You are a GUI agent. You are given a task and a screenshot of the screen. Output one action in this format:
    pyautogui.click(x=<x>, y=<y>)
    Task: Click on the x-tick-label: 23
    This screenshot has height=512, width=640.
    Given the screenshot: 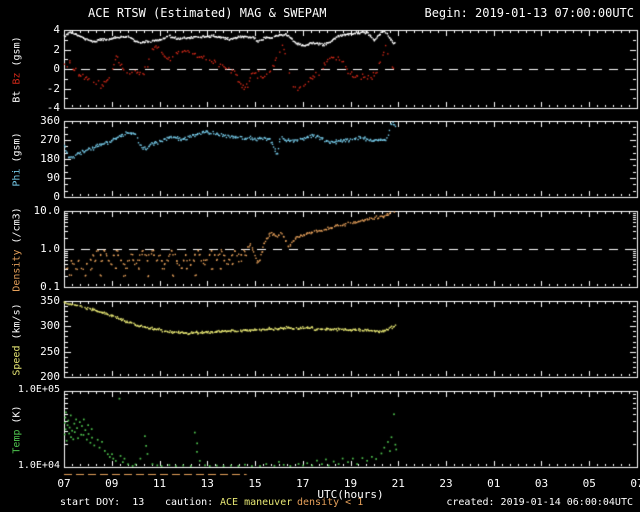 What is the action you would take?
    pyautogui.click(x=446, y=483)
    